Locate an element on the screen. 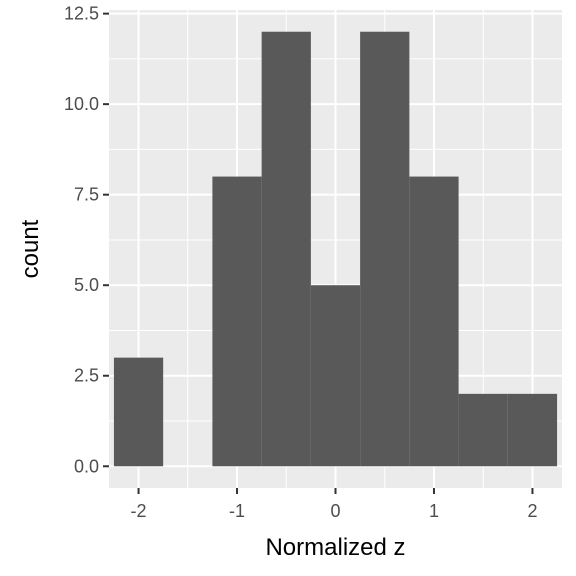  y-tick-label: 10.0 is located at coordinates (81, 104).